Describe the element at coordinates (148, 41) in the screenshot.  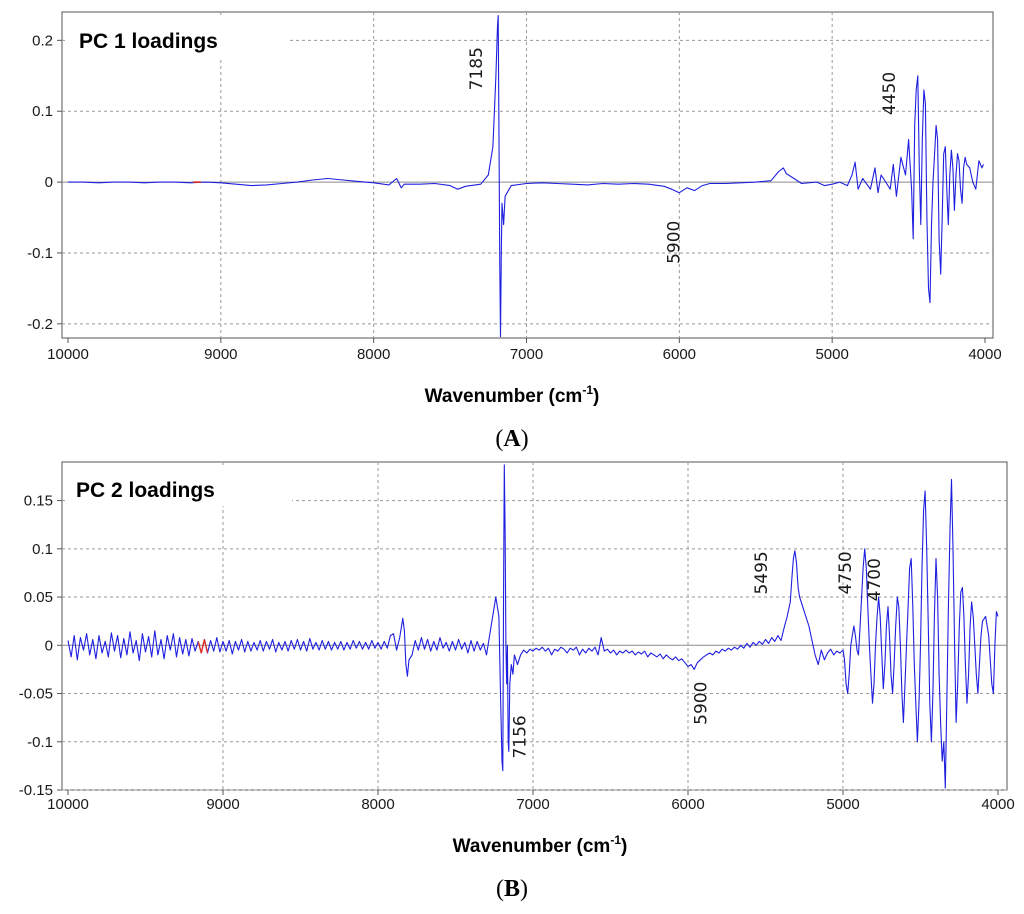
I see `chart-title-a: PC 1 loadings` at that location.